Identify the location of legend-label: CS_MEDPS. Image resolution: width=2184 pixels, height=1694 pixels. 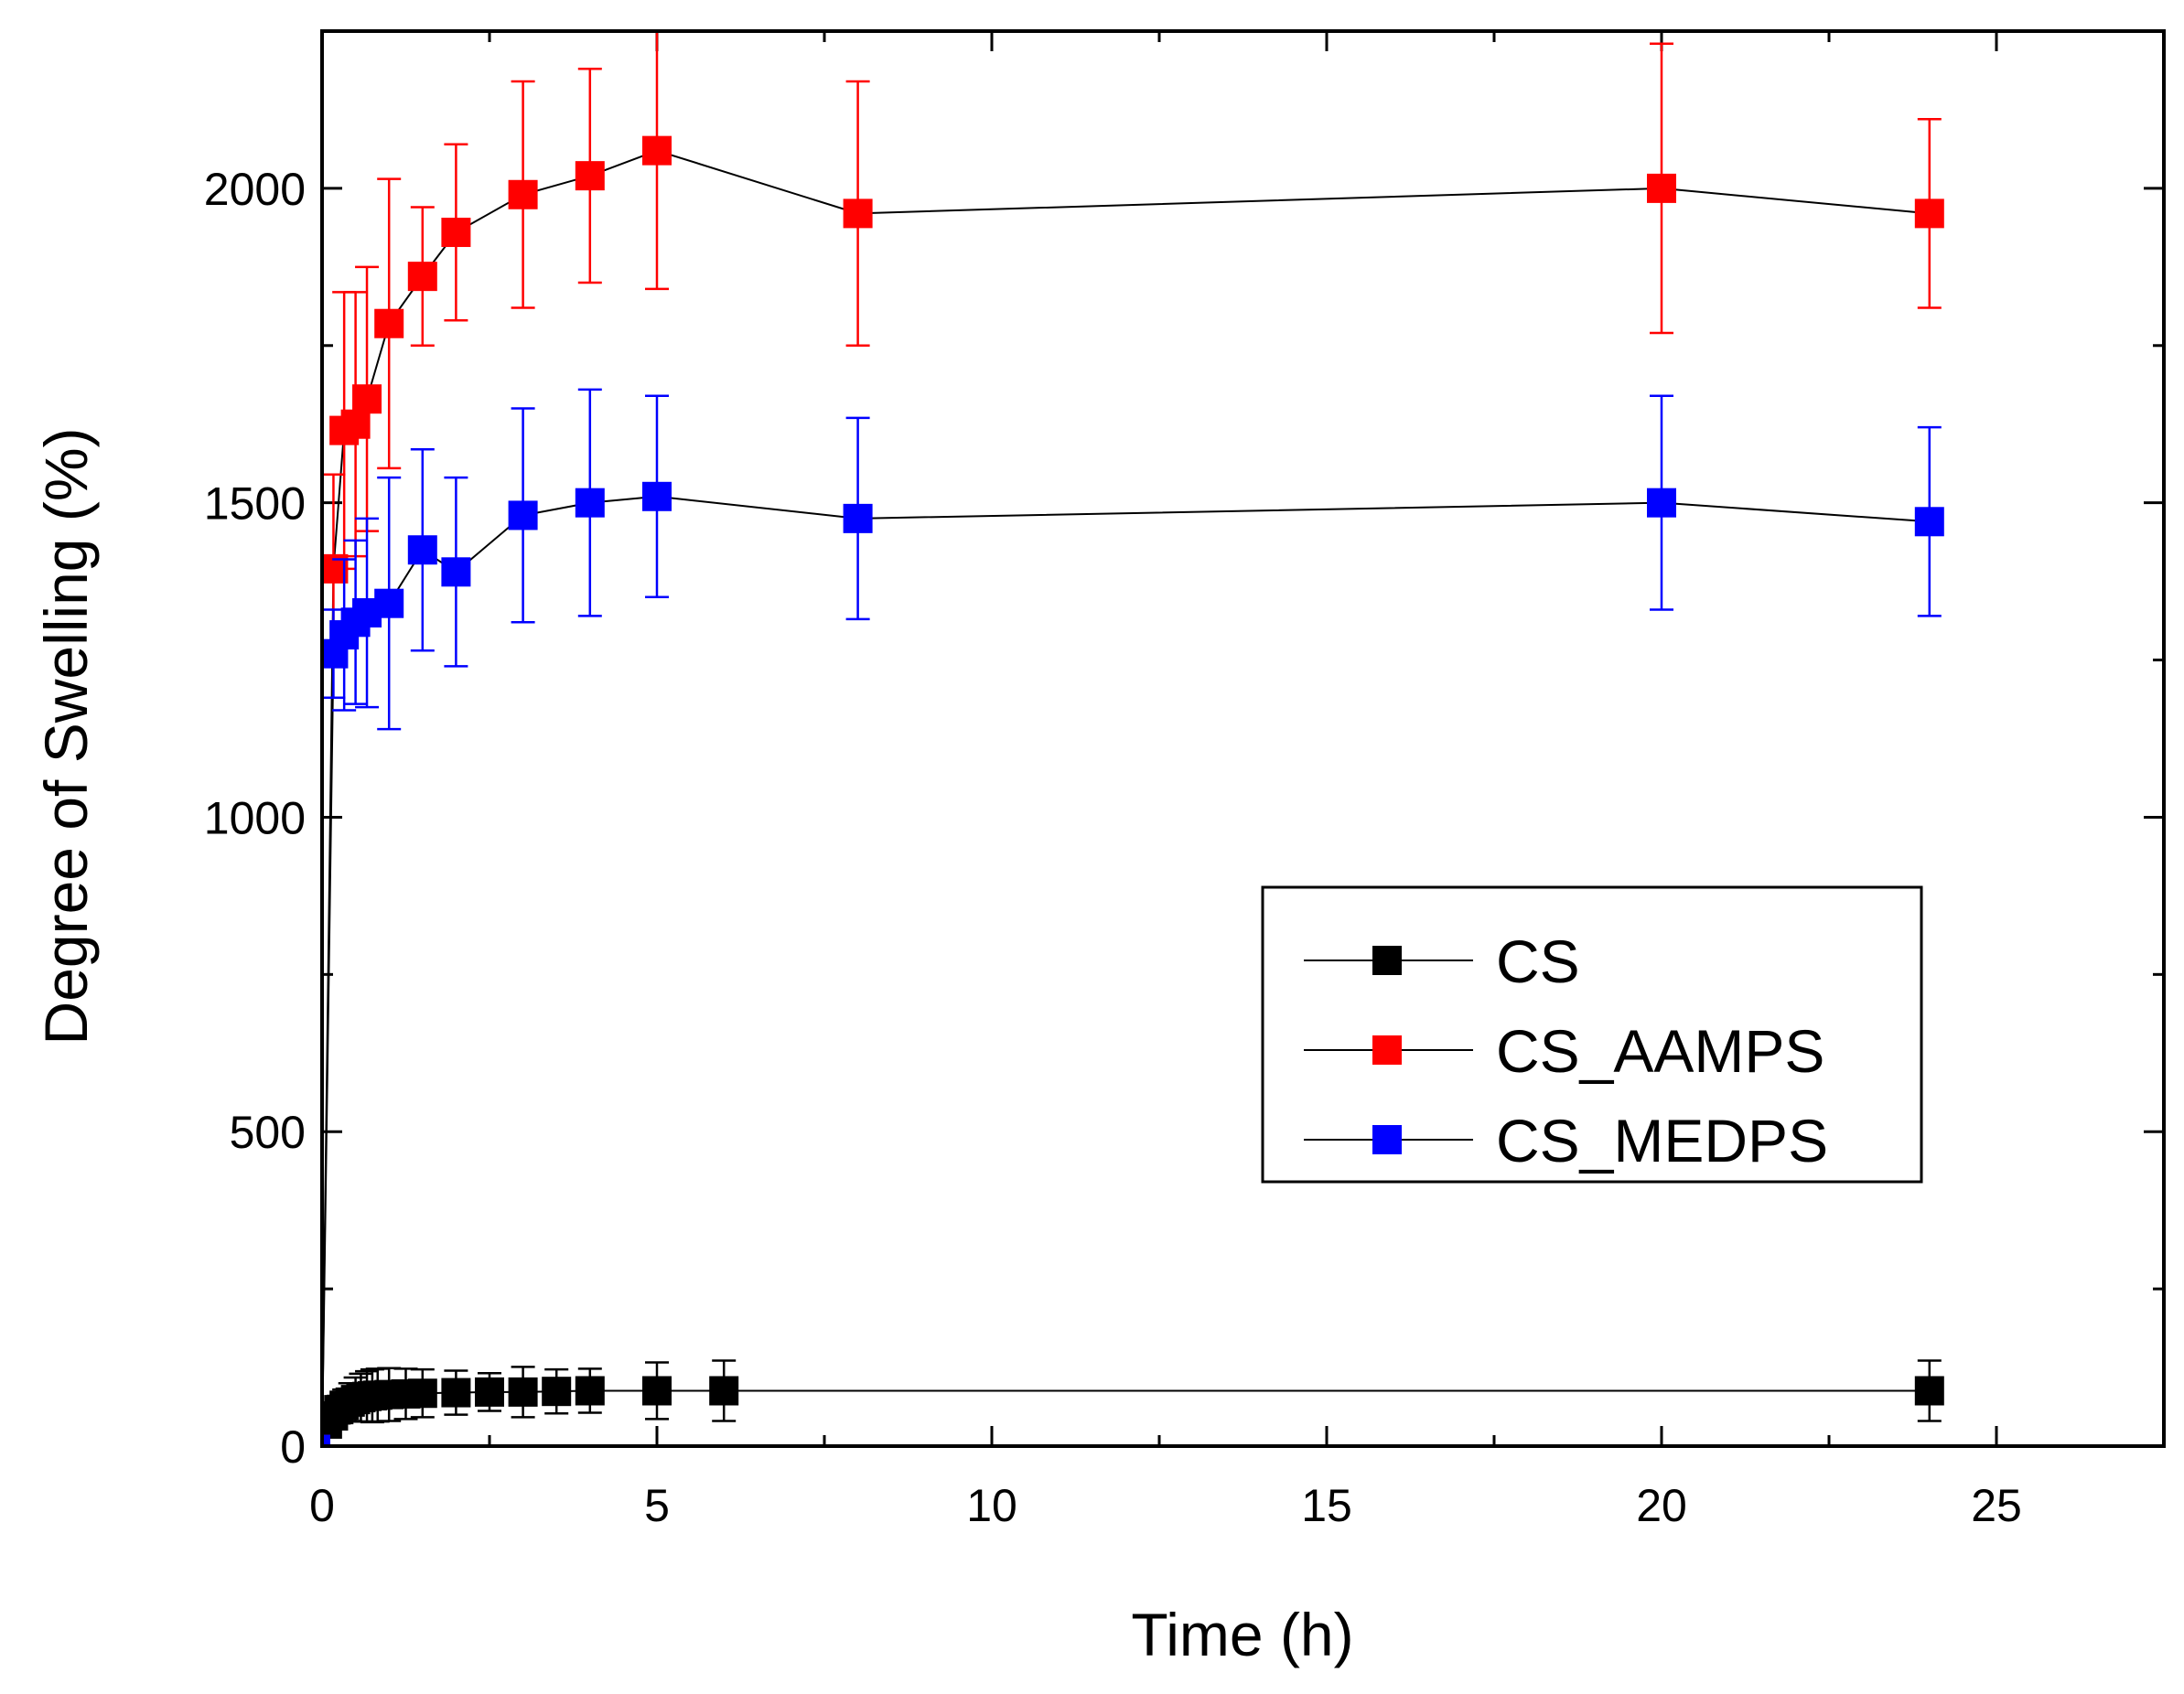
(1662, 1140).